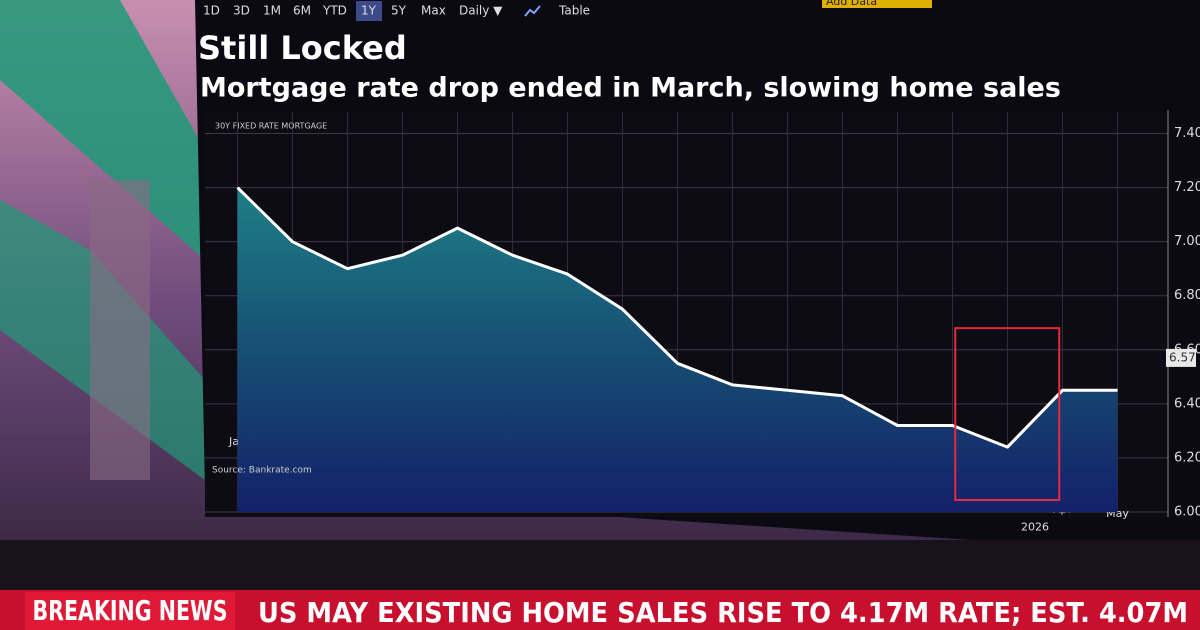 The image size is (1200, 630). What do you see at coordinates (1187, 512) in the screenshot?
I see `y-tick-label: 6.00` at bounding box center [1187, 512].